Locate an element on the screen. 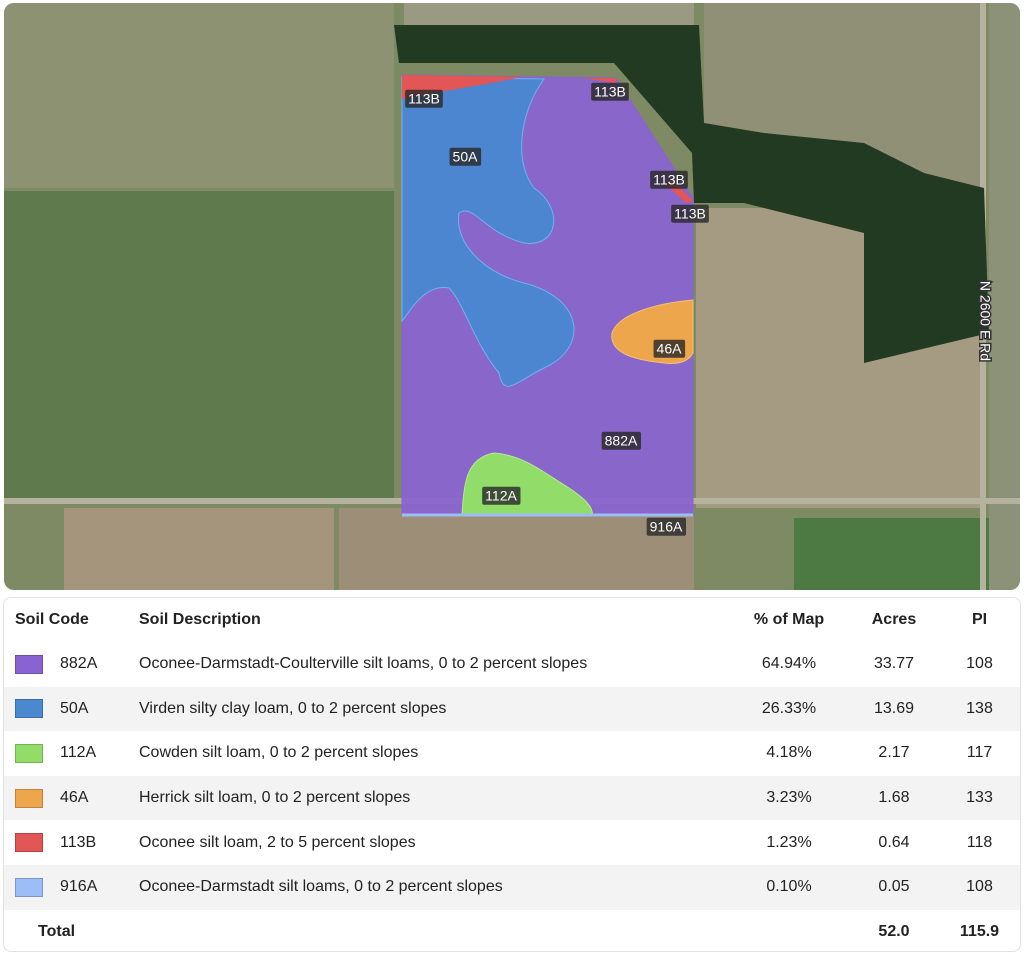  soil-label: 112A is located at coordinates (501, 496).